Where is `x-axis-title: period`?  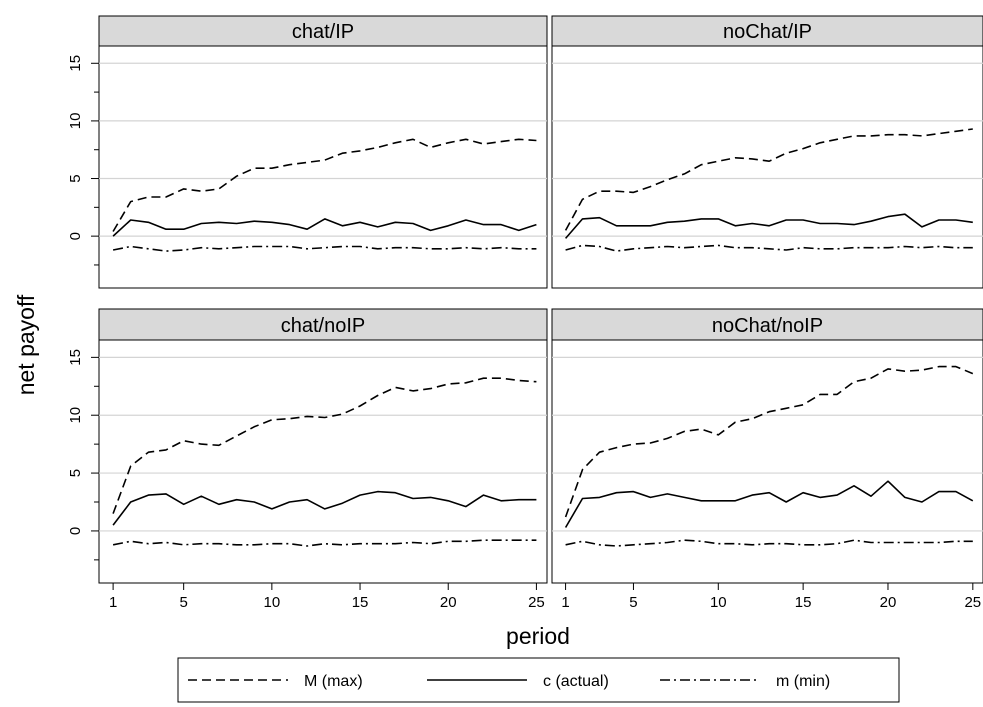 x-axis-title: period is located at coordinates (538, 636).